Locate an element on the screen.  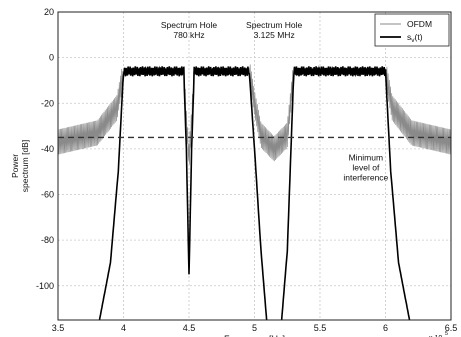
y-axis-label: Powerspectrum [dB] is located at coordinates (20, 166).